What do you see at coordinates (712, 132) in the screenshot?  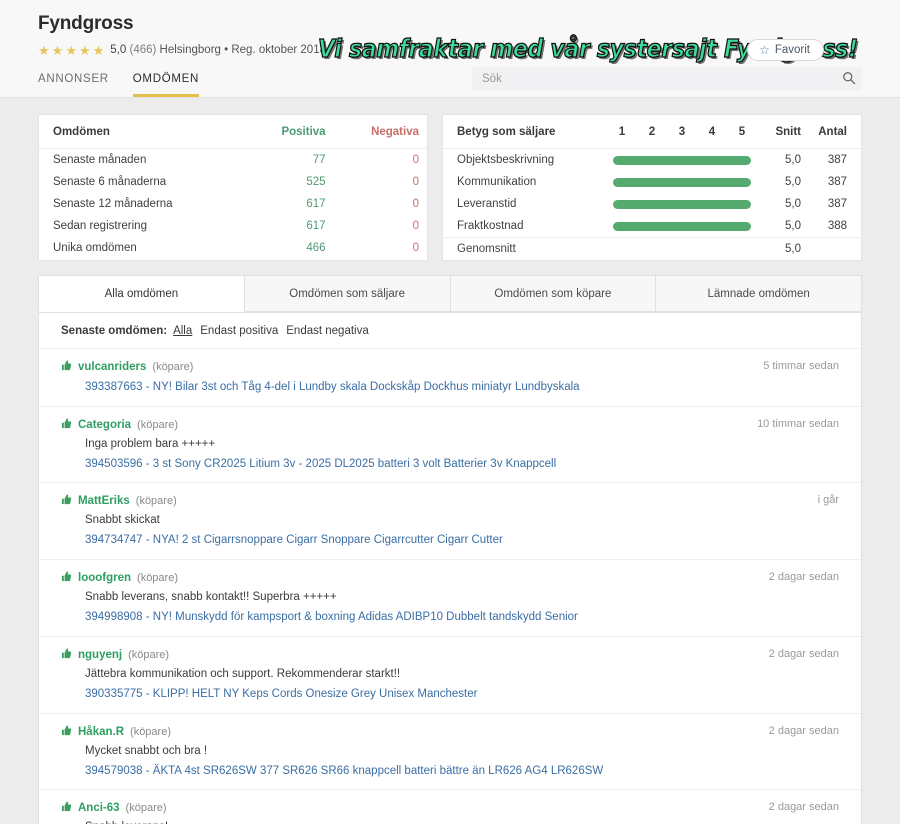 I see `scale-4: 4` at bounding box center [712, 132].